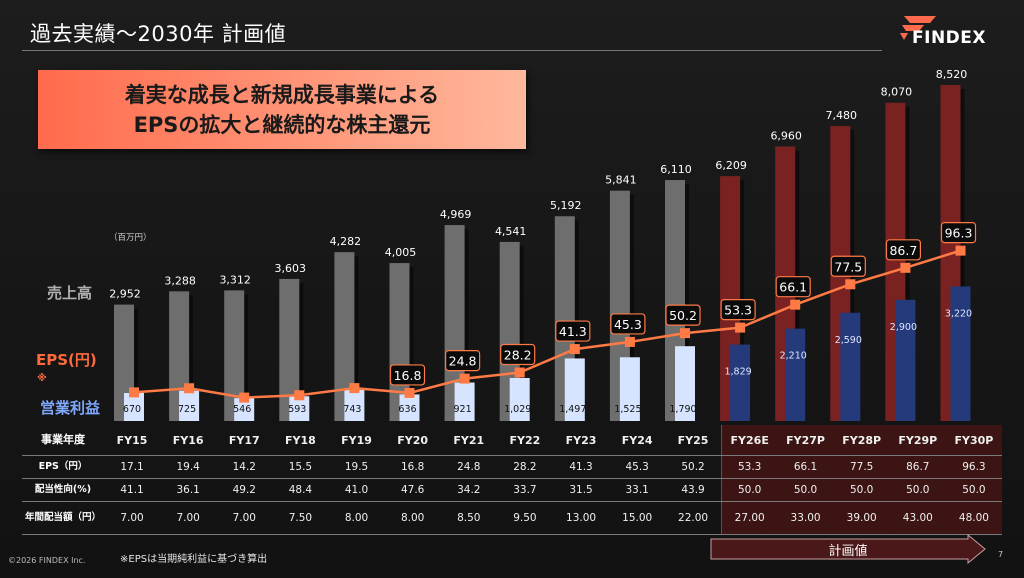  I want to click on year-cell: FY20, so click(412, 440).